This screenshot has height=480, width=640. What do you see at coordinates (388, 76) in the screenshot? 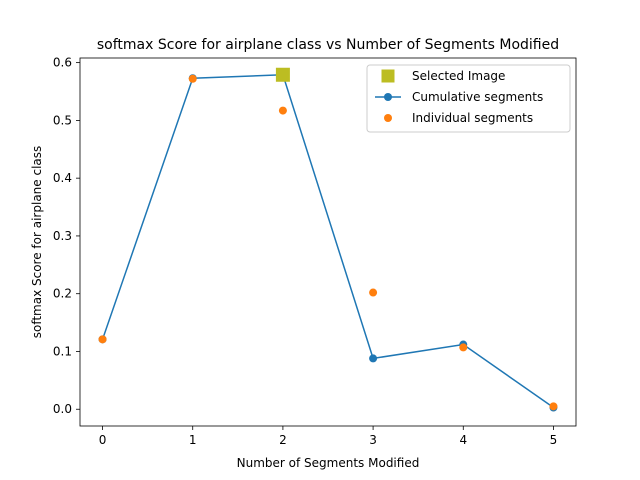
I see `legend-selected-image-marker` at bounding box center [388, 76].